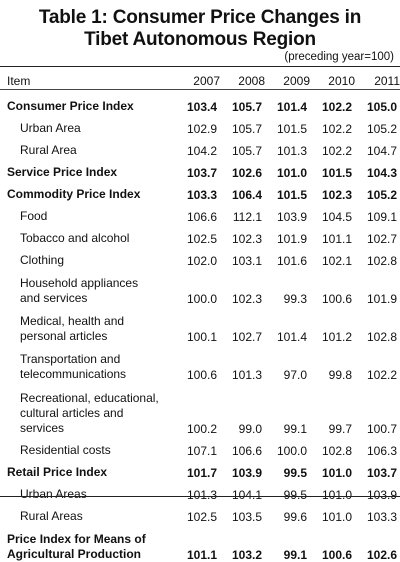  What do you see at coordinates (201, 261) in the screenshot?
I see `row-value: 102.0` at bounding box center [201, 261].